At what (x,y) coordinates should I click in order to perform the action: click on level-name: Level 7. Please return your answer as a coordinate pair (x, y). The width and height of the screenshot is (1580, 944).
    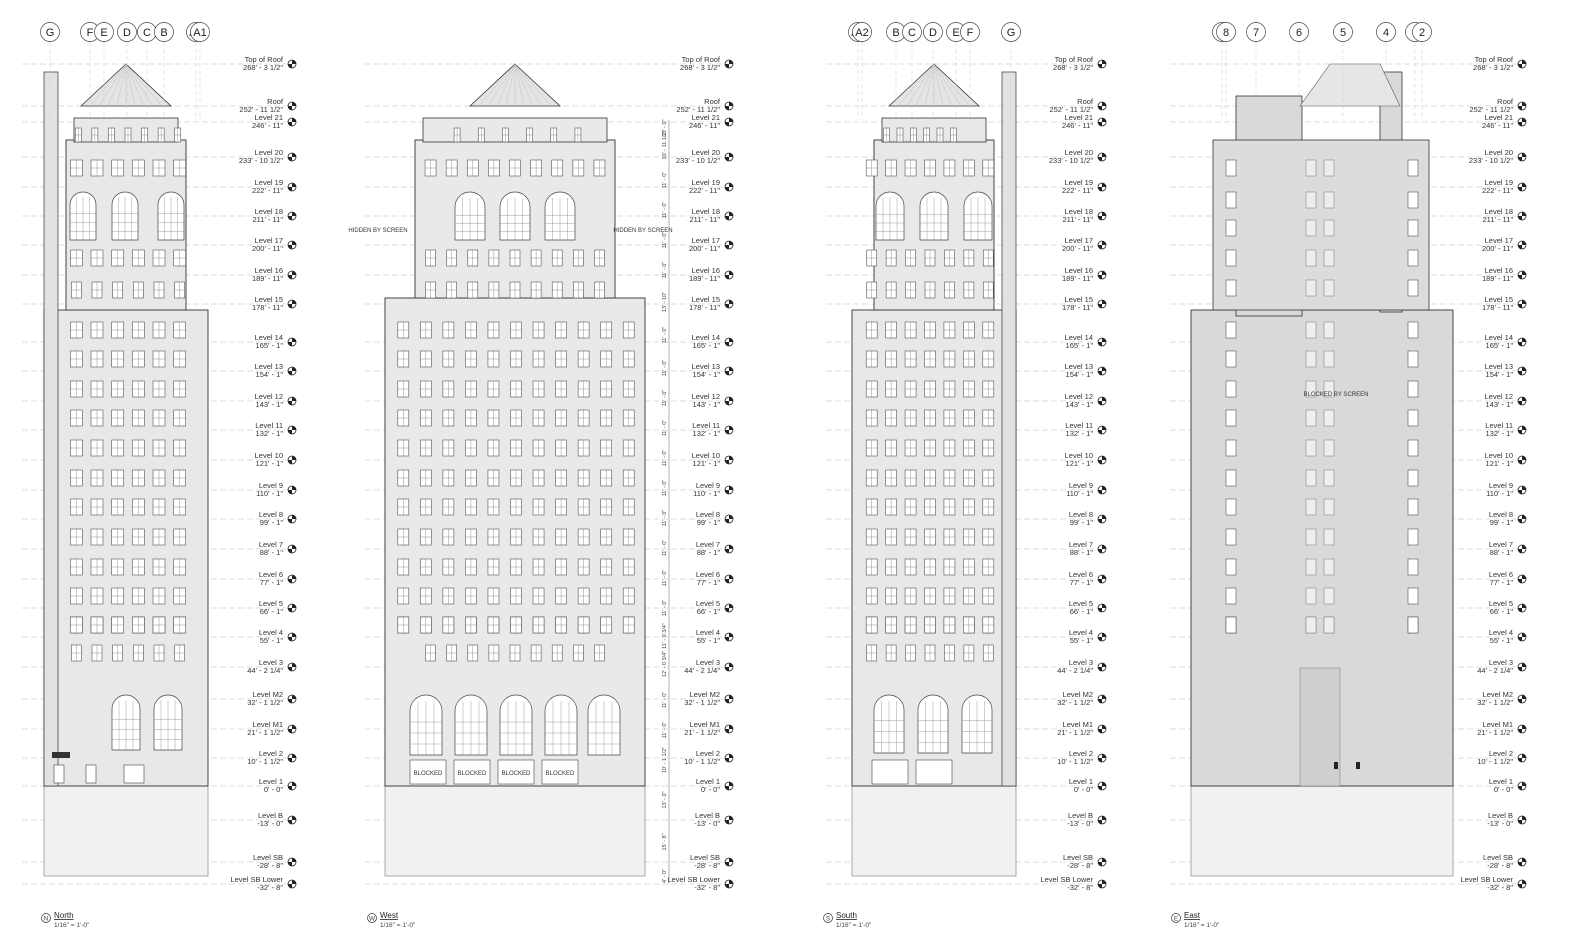
    Looking at the image, I should click on (1501, 544).